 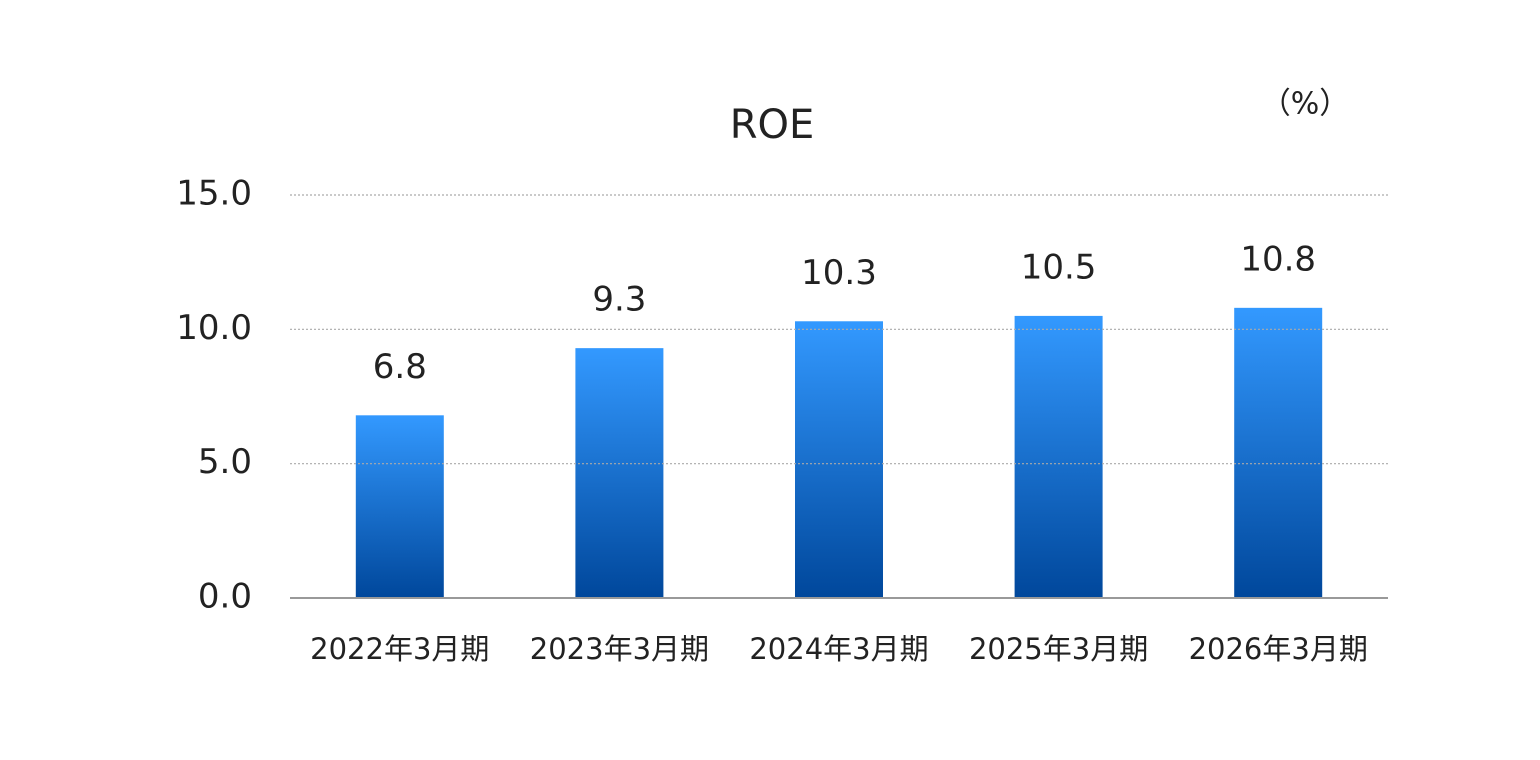 I want to click on value-label: 10.3, so click(x=839, y=273).